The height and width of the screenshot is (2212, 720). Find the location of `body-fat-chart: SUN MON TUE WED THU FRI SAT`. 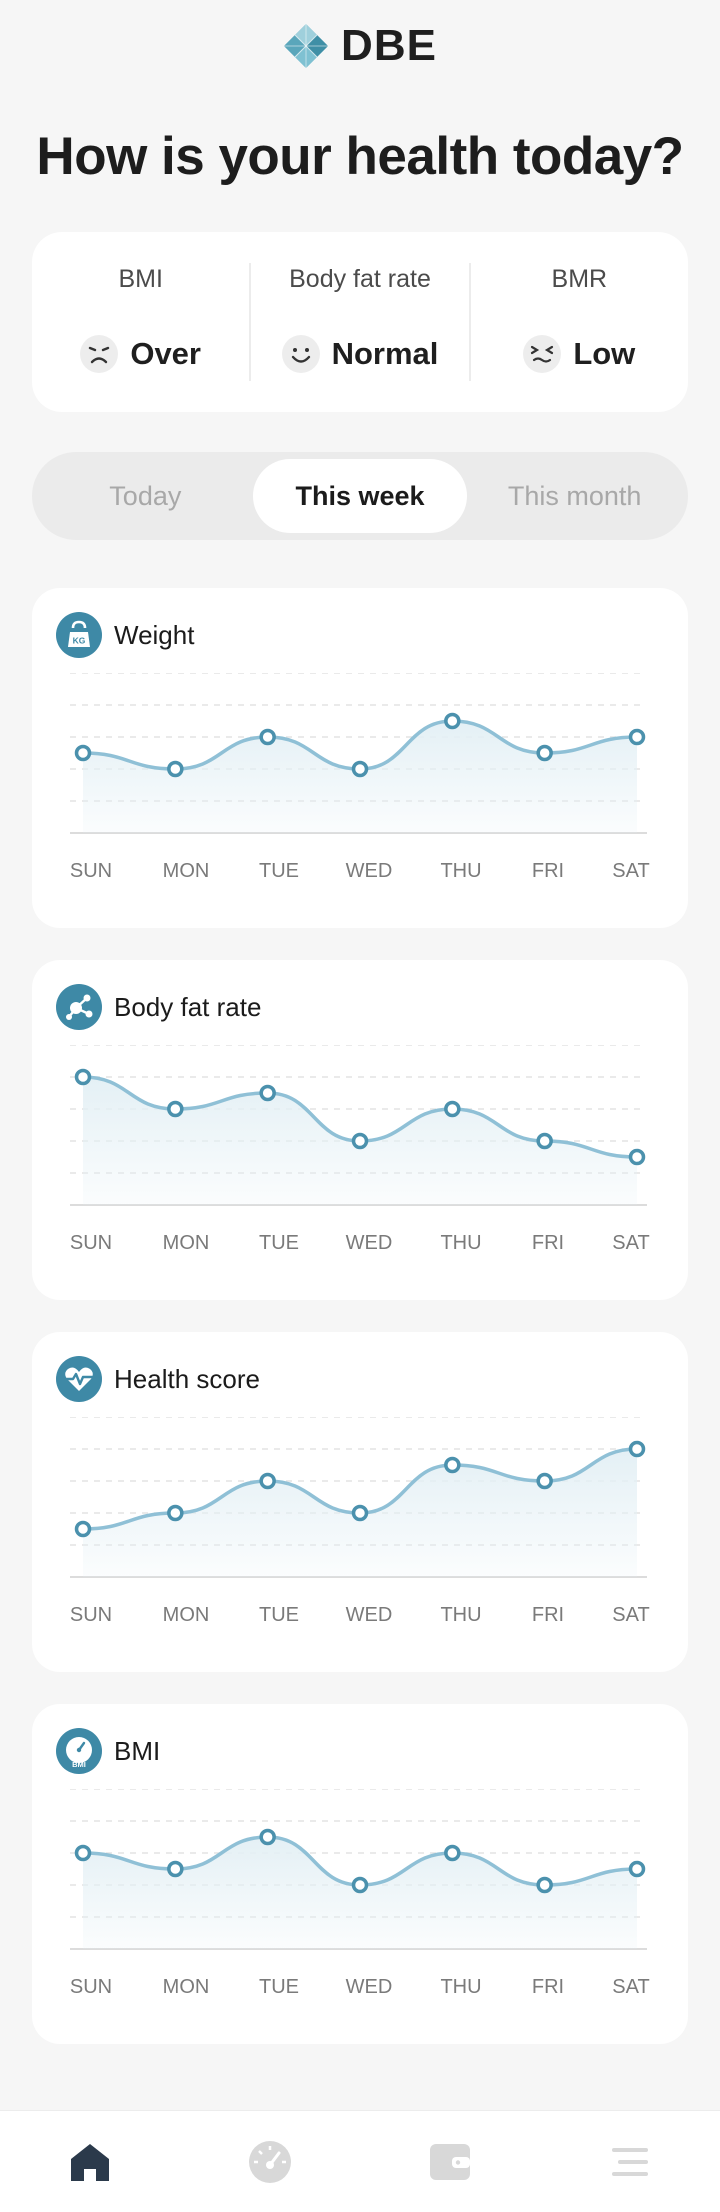

body-fat-chart: SUN MON TUE WED THU FRI SAT is located at coordinates (360, 1149).